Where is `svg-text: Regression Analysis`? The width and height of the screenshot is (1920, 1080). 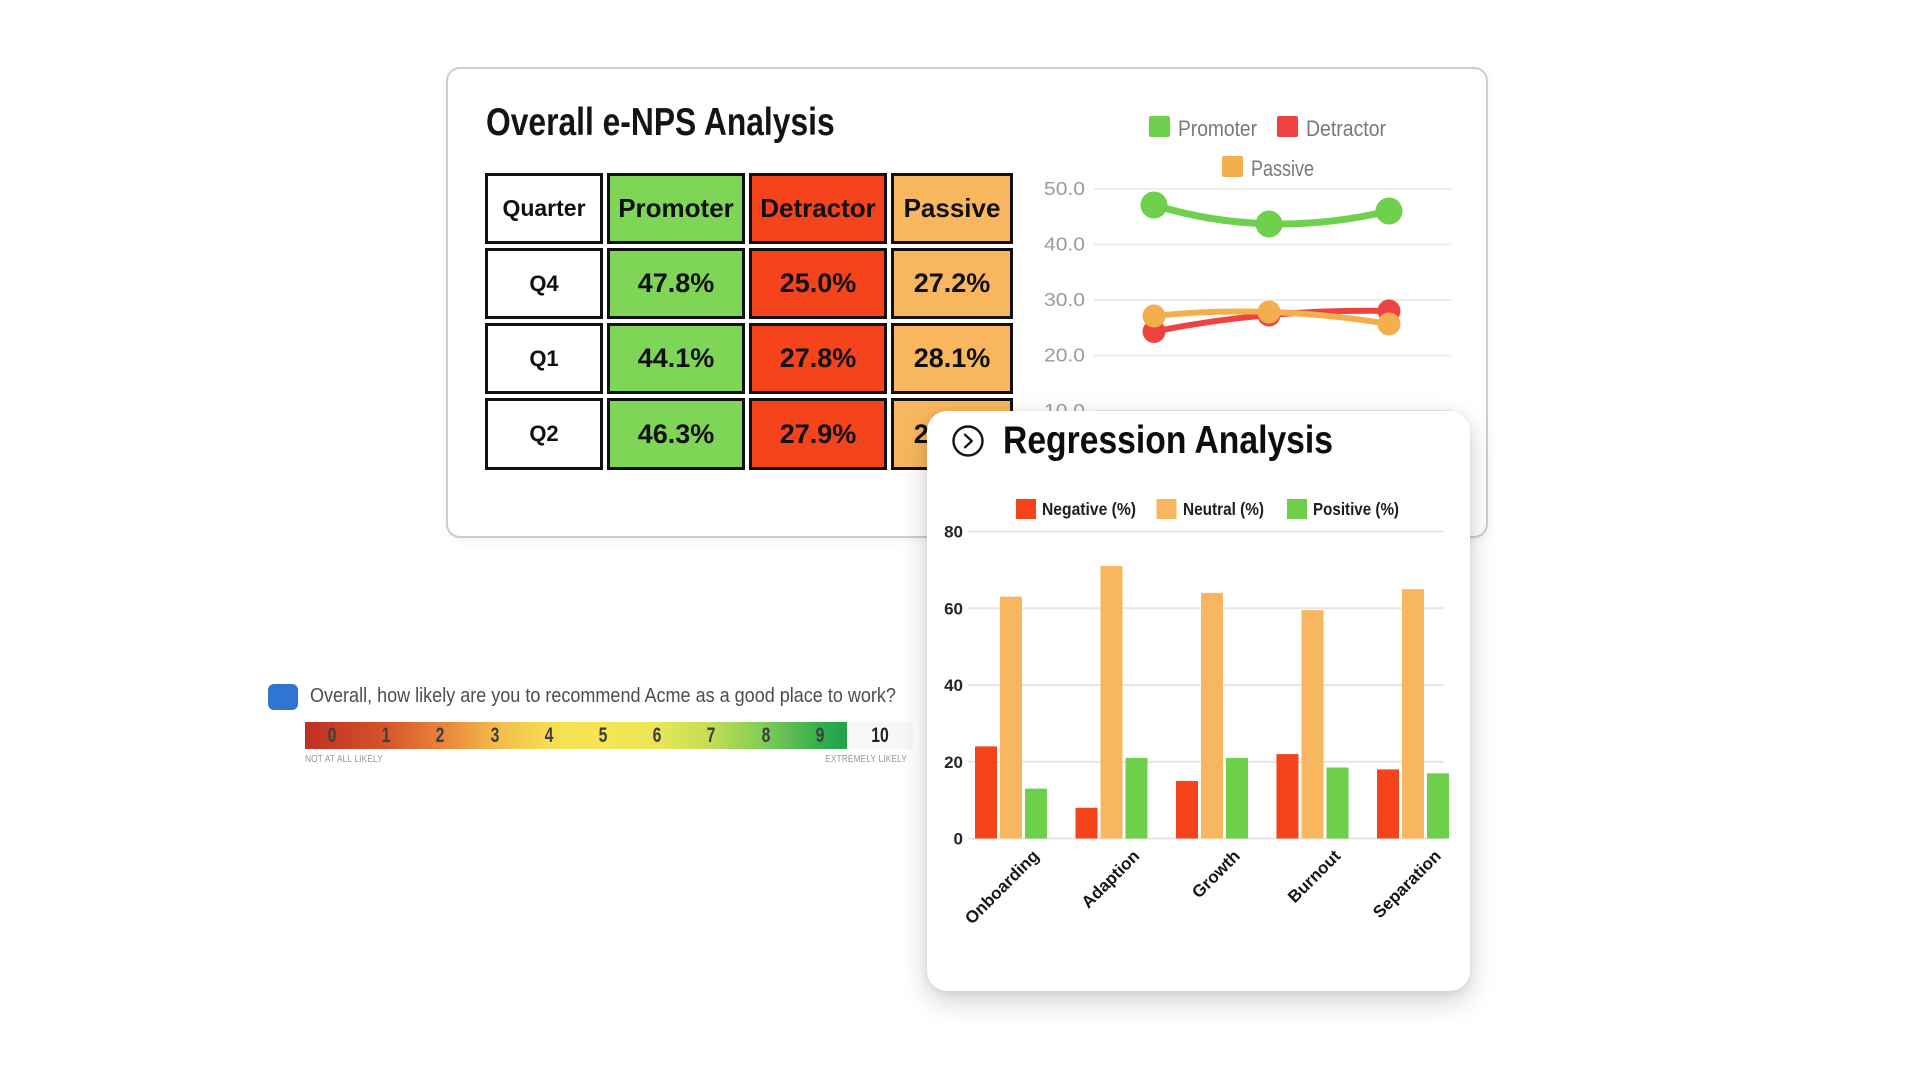 svg-text: Regression Analysis is located at coordinates (1168, 440).